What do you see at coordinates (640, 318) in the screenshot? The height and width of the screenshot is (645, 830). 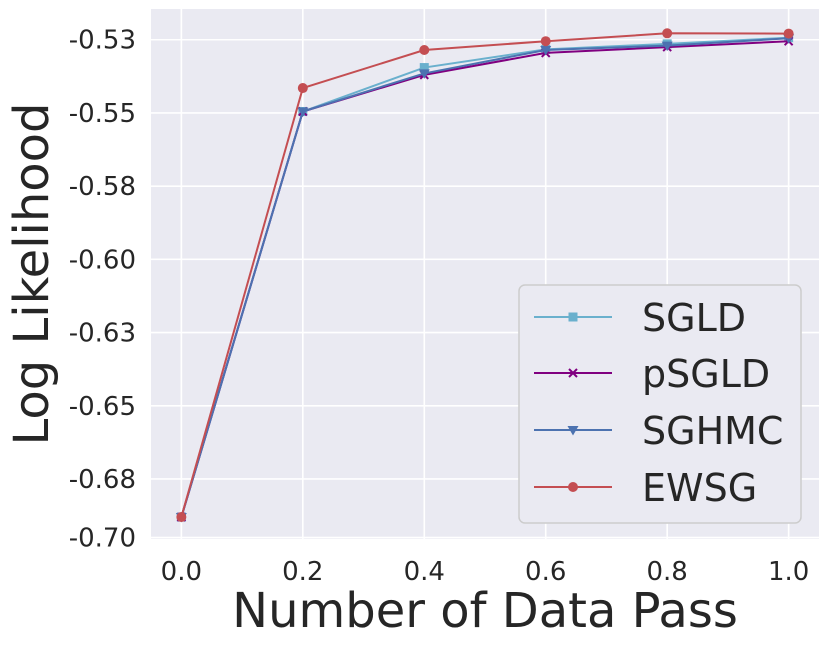 I see `legend-item-sgld: SGLD` at bounding box center [640, 318].